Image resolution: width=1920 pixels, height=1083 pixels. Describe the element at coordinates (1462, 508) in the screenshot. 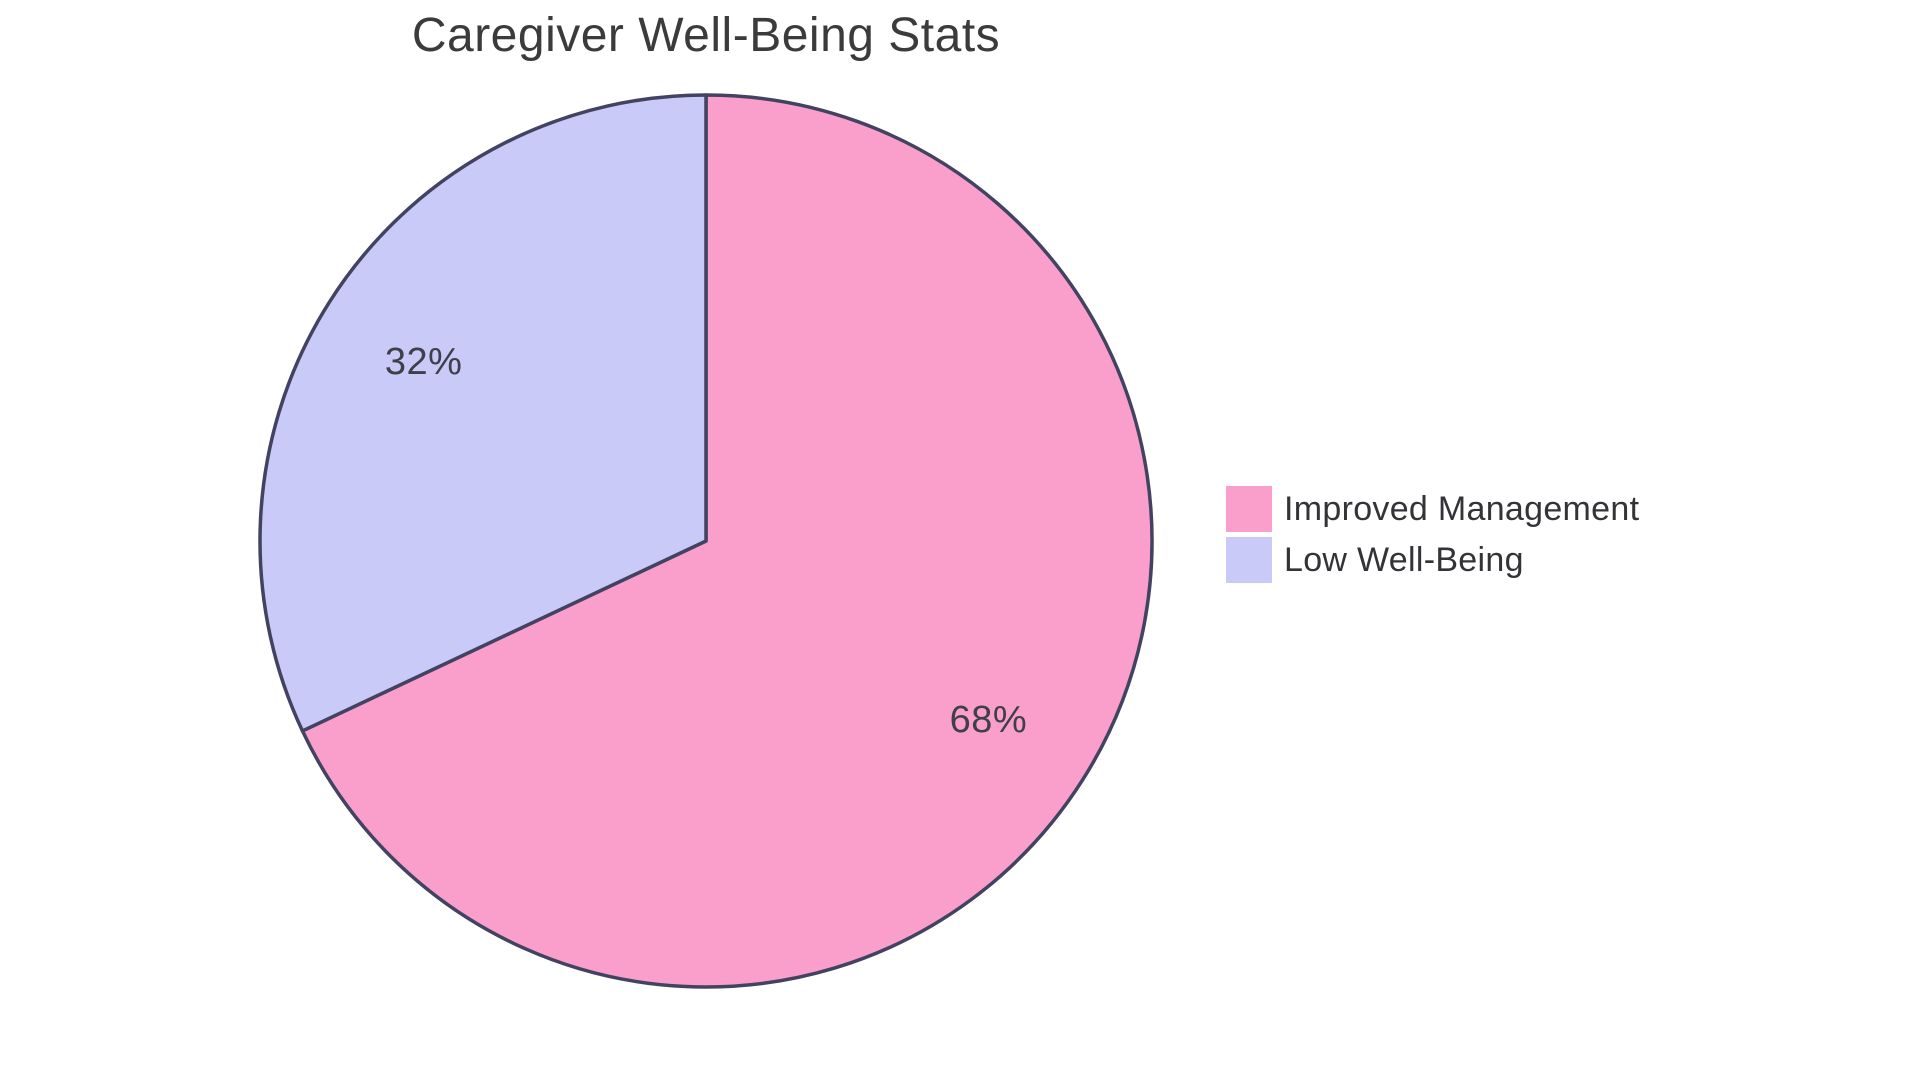

I see `legend-label-improved-management: Improved Management` at that location.